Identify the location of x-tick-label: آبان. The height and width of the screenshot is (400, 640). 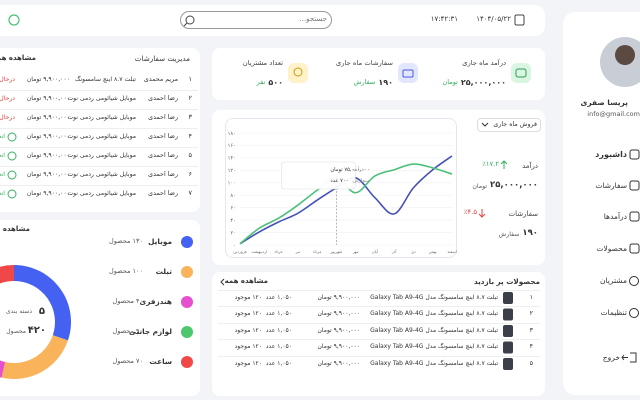
(375, 251).